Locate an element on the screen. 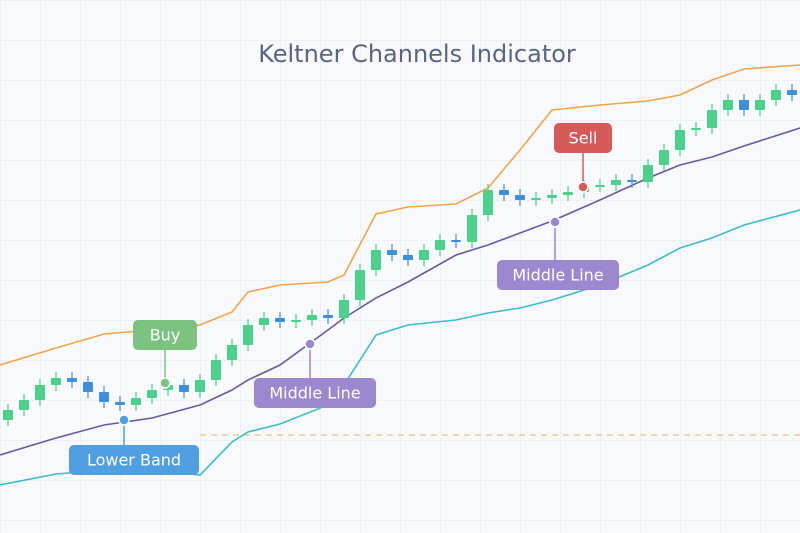  annotation-label: Sell is located at coordinates (583, 138).